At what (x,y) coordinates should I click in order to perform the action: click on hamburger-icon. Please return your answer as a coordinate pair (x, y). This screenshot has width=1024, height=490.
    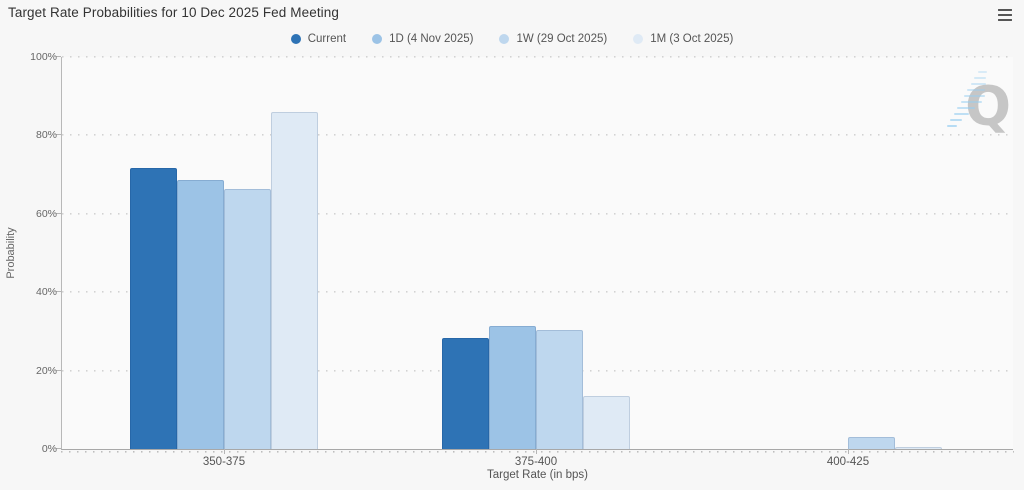
    Looking at the image, I should click on (1005, 15).